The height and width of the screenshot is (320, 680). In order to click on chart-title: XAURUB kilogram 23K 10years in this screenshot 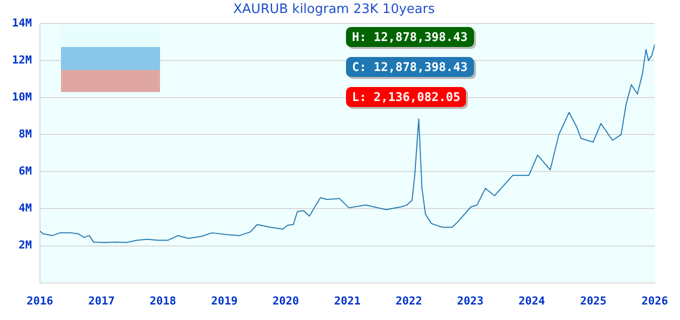, I will do `click(334, 10)`.